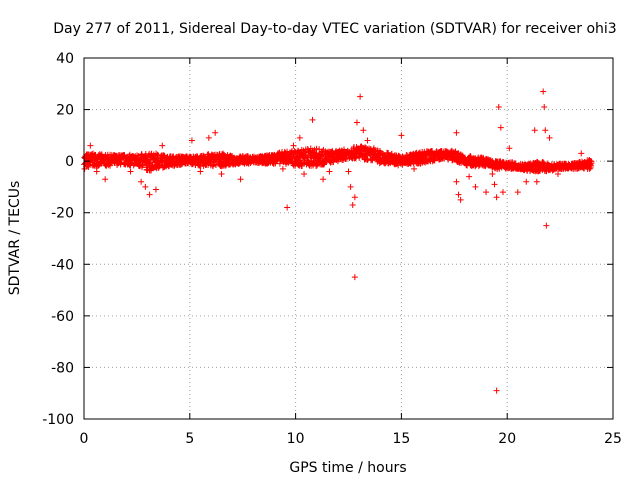  What do you see at coordinates (62, 265) in the screenshot?
I see `y-tick-label: -40` at bounding box center [62, 265].